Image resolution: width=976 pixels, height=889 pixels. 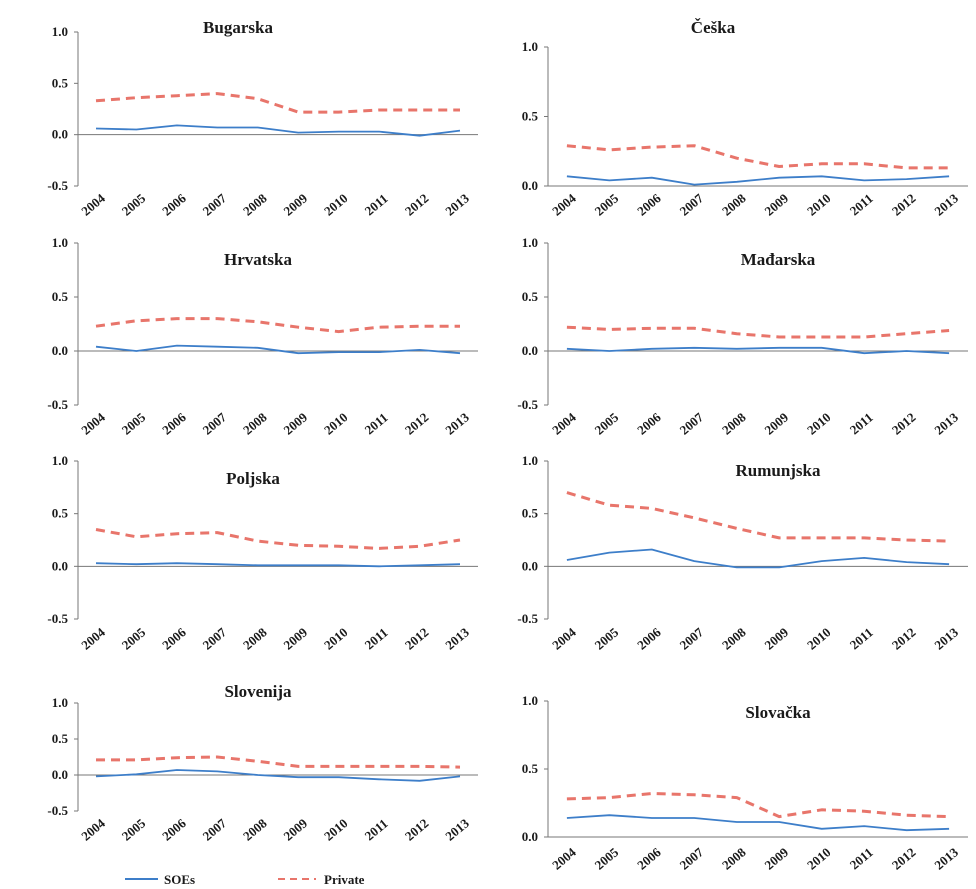 I want to click on chart-title: Bugarska, so click(x=238, y=27).